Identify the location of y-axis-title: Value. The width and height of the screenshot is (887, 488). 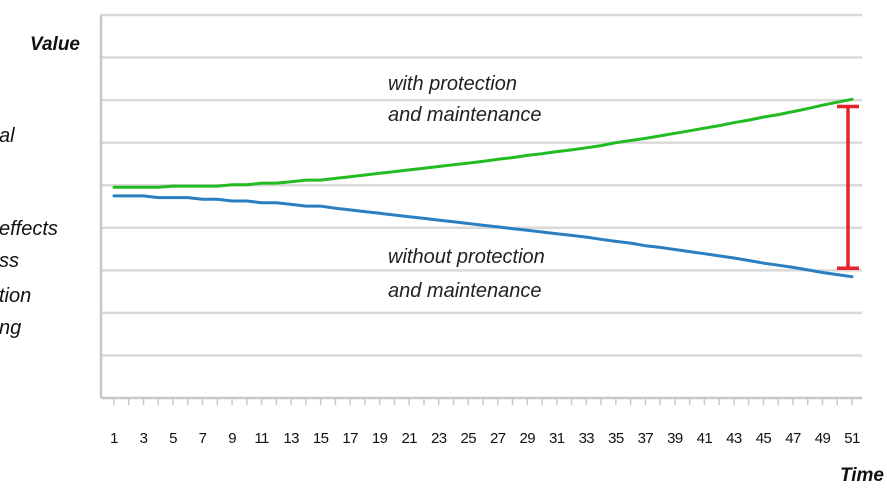
(55, 44).